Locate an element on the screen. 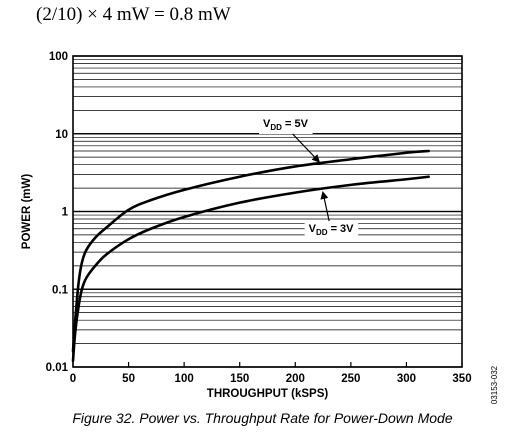 Image resolution: width=525 pixels, height=444 pixels. x-tick-label: 100 is located at coordinates (184, 379).